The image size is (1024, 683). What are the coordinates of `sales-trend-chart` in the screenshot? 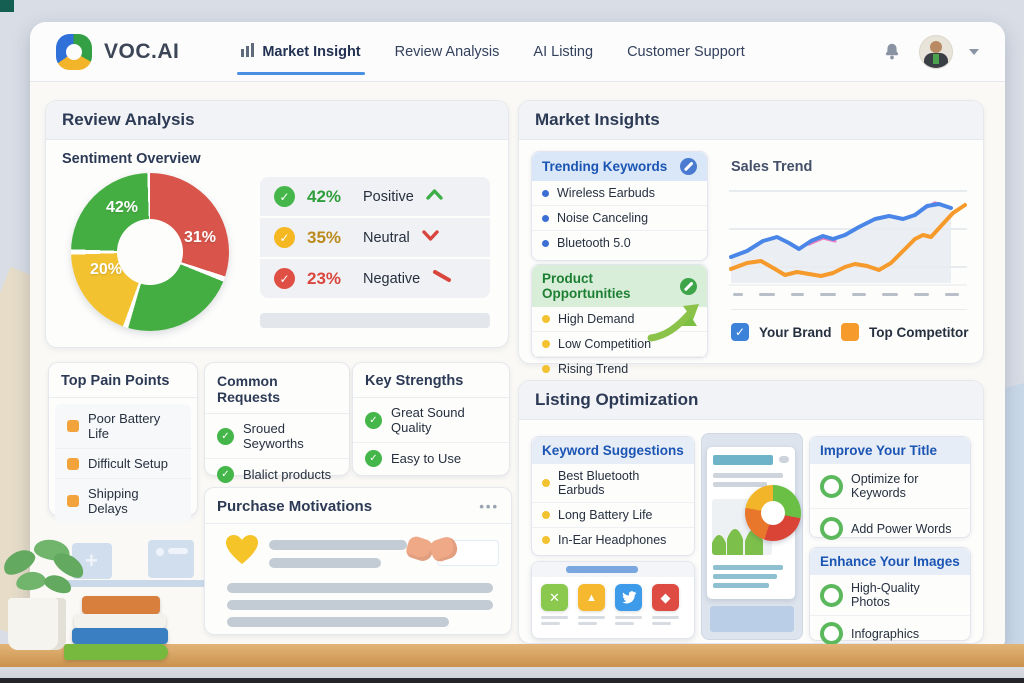 It's located at (849, 247).